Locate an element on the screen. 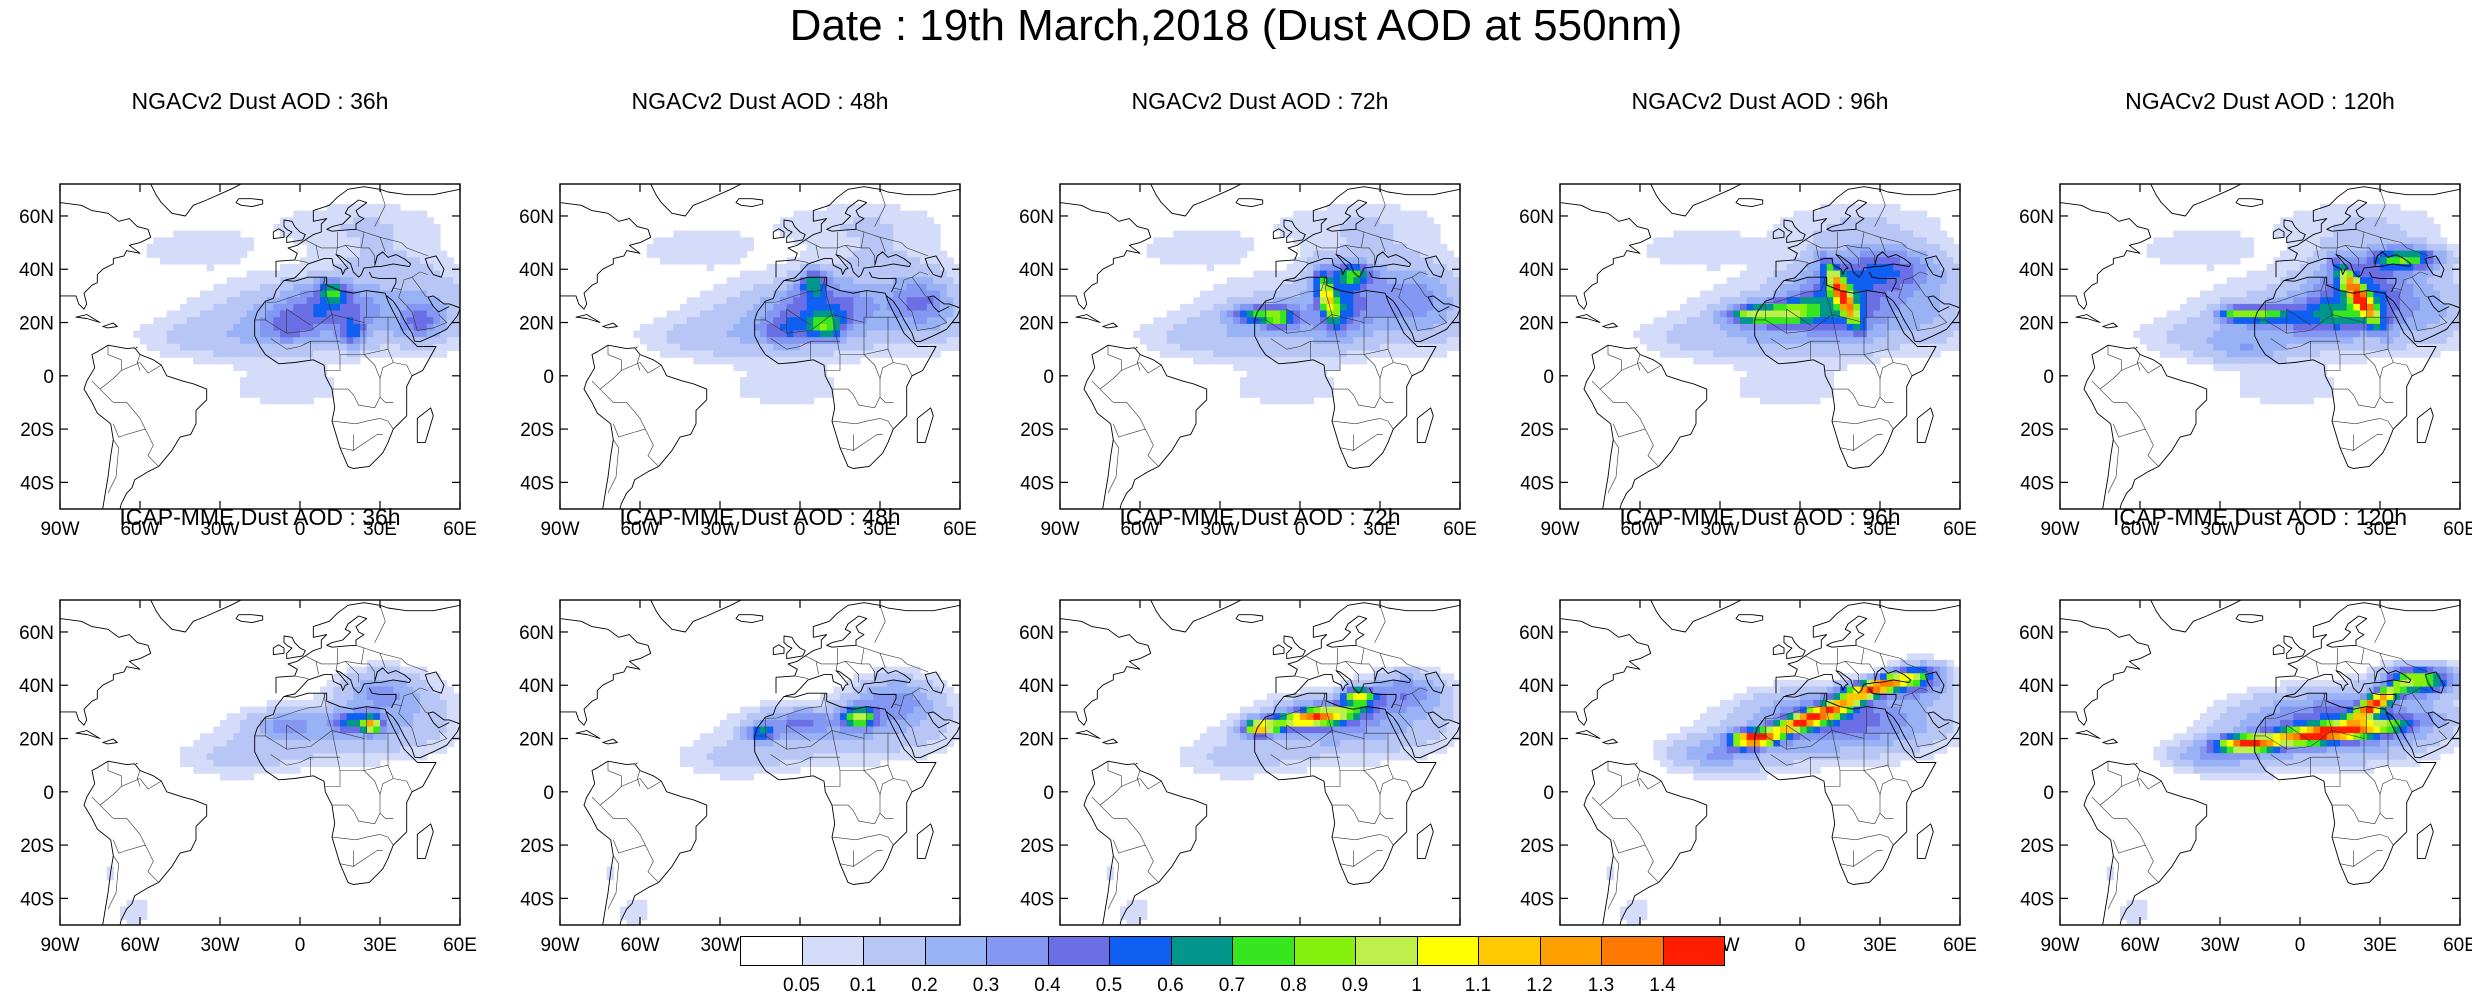 The width and height of the screenshot is (2472, 996). colorbar-label: 1.3 is located at coordinates (1601, 986).